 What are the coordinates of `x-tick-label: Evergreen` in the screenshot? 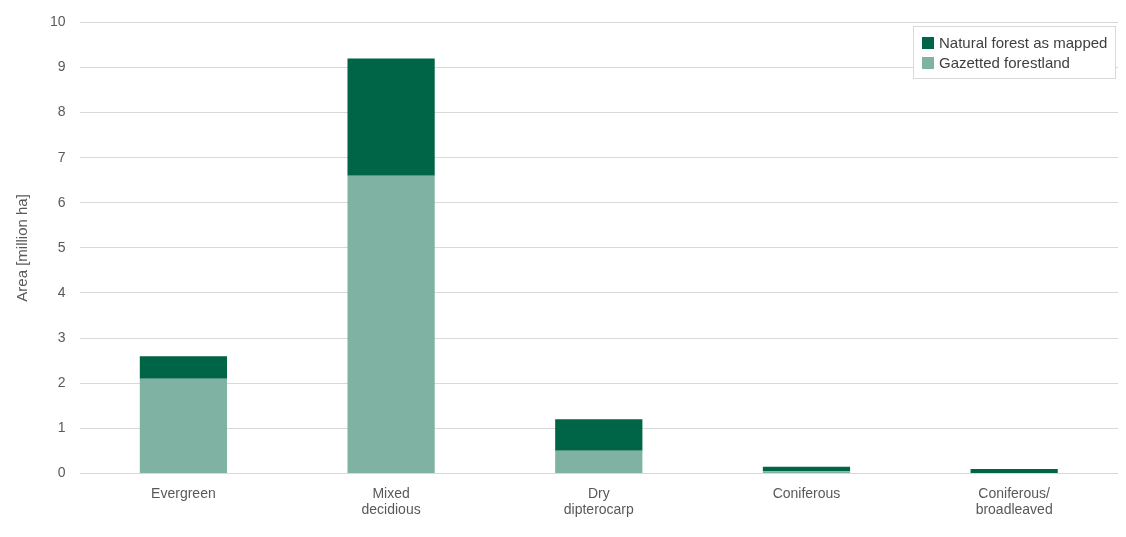 It's located at (183, 492).